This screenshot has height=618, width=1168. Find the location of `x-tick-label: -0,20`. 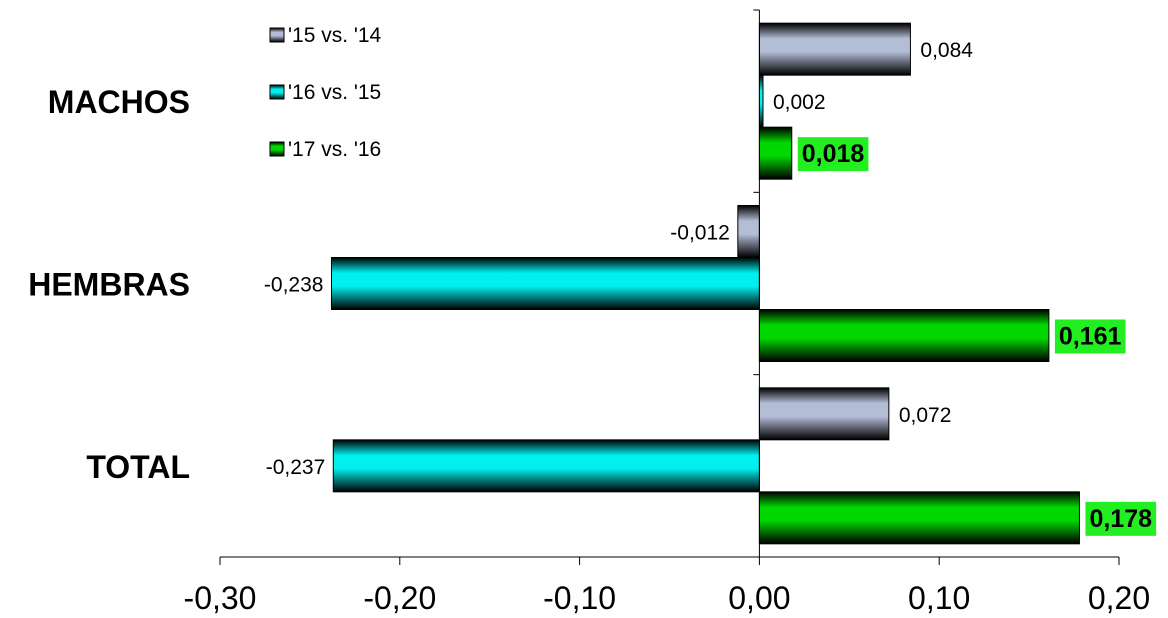

x-tick-label: -0,20 is located at coordinates (399, 598).